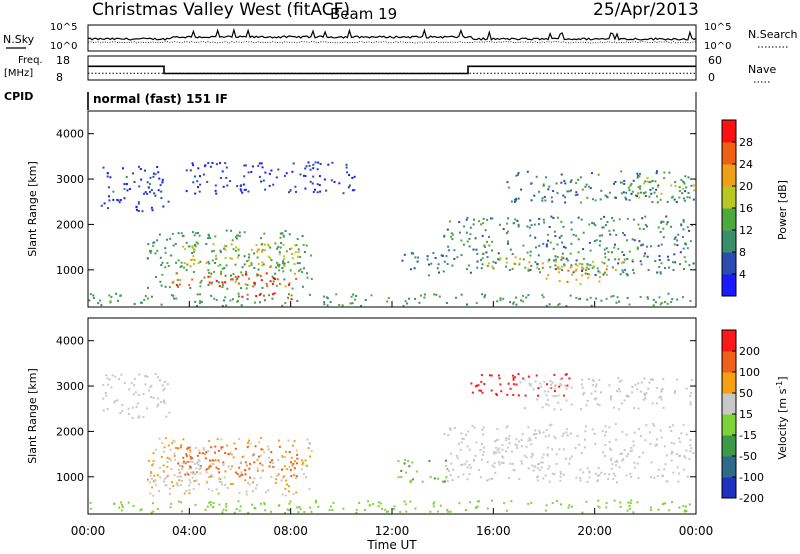  What do you see at coordinates (594, 531) in the screenshot?
I see `x-tick-label: 20:00` at bounding box center [594, 531].